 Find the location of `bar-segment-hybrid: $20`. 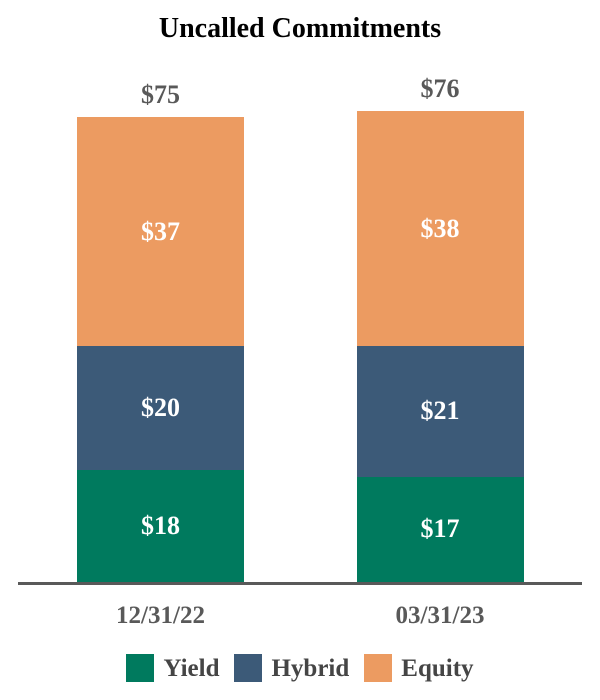

bar-segment-hybrid: $20 is located at coordinates (160, 408).